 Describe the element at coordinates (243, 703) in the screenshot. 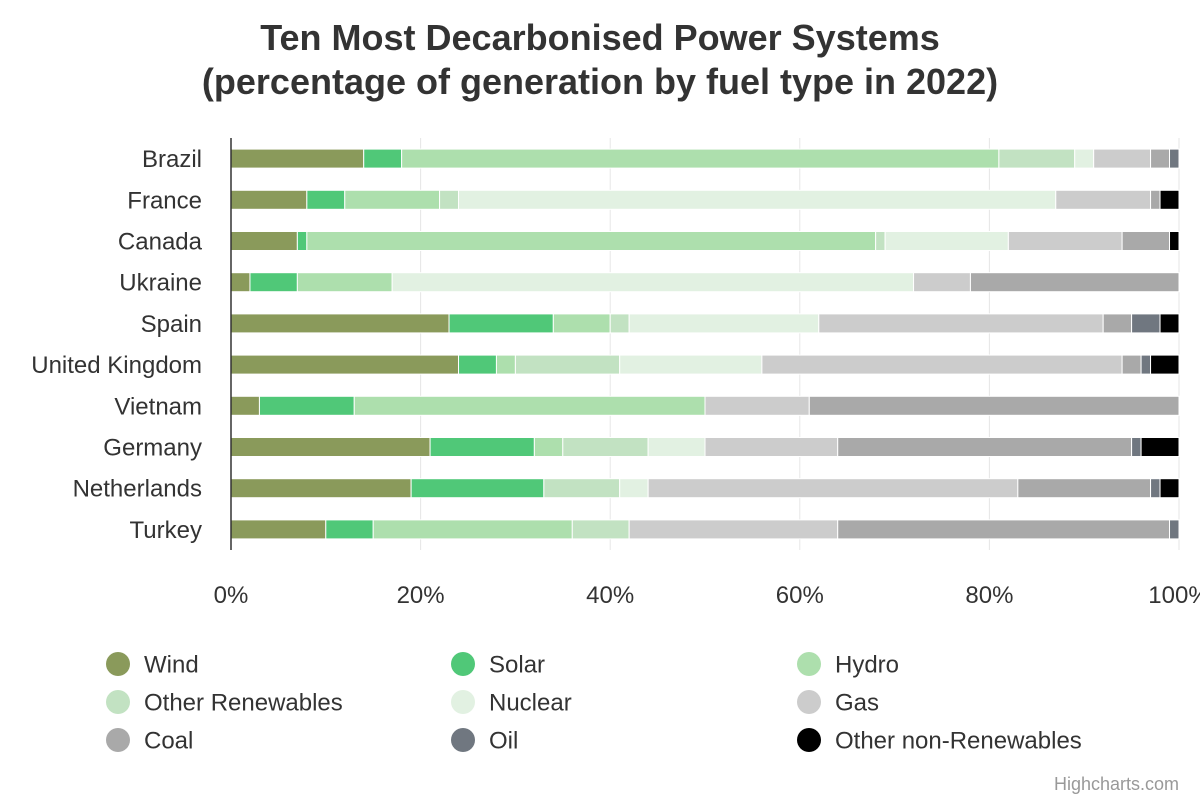

I see `legend-label: Other Renewables` at that location.